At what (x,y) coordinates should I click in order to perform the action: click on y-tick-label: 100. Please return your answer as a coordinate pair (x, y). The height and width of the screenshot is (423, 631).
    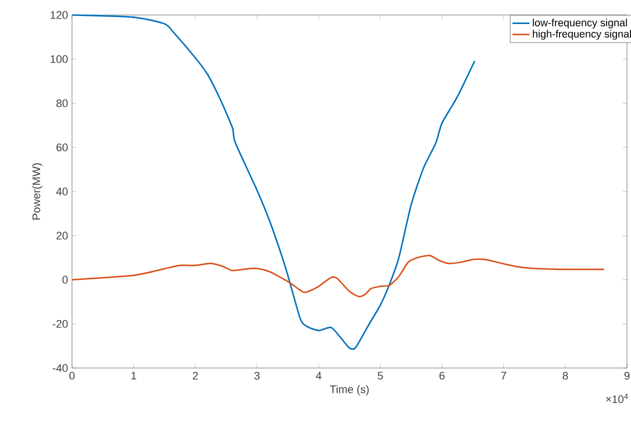
    Looking at the image, I should click on (59, 59).